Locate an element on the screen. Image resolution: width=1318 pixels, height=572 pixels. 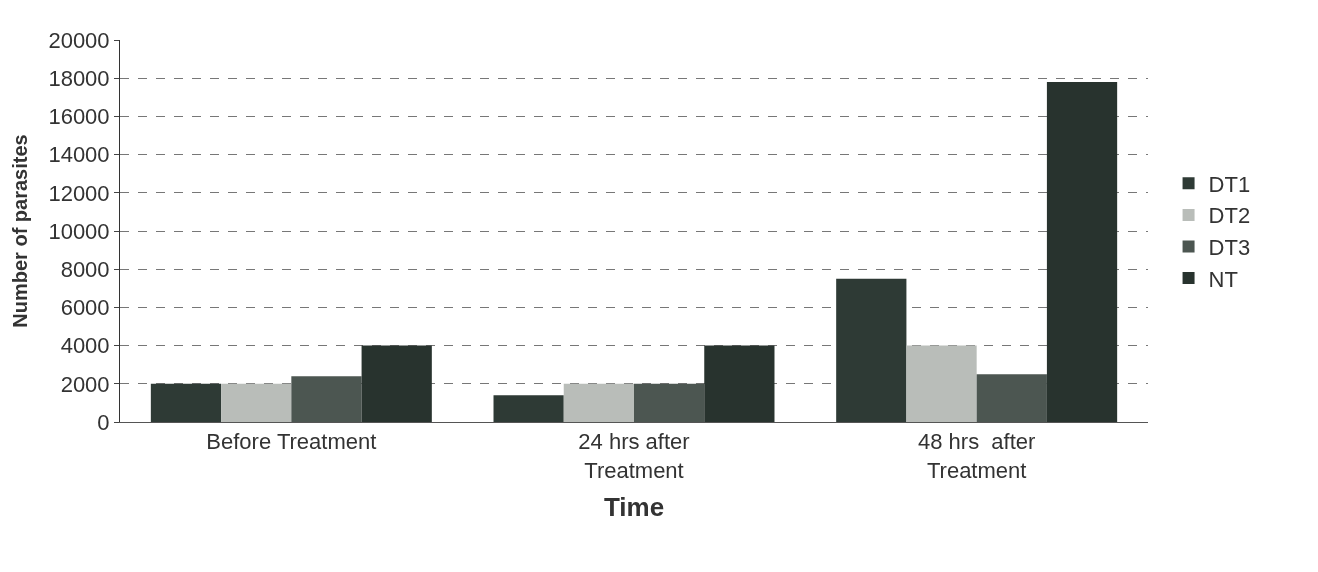
y-tick-label: 18000 is located at coordinates (79, 78).